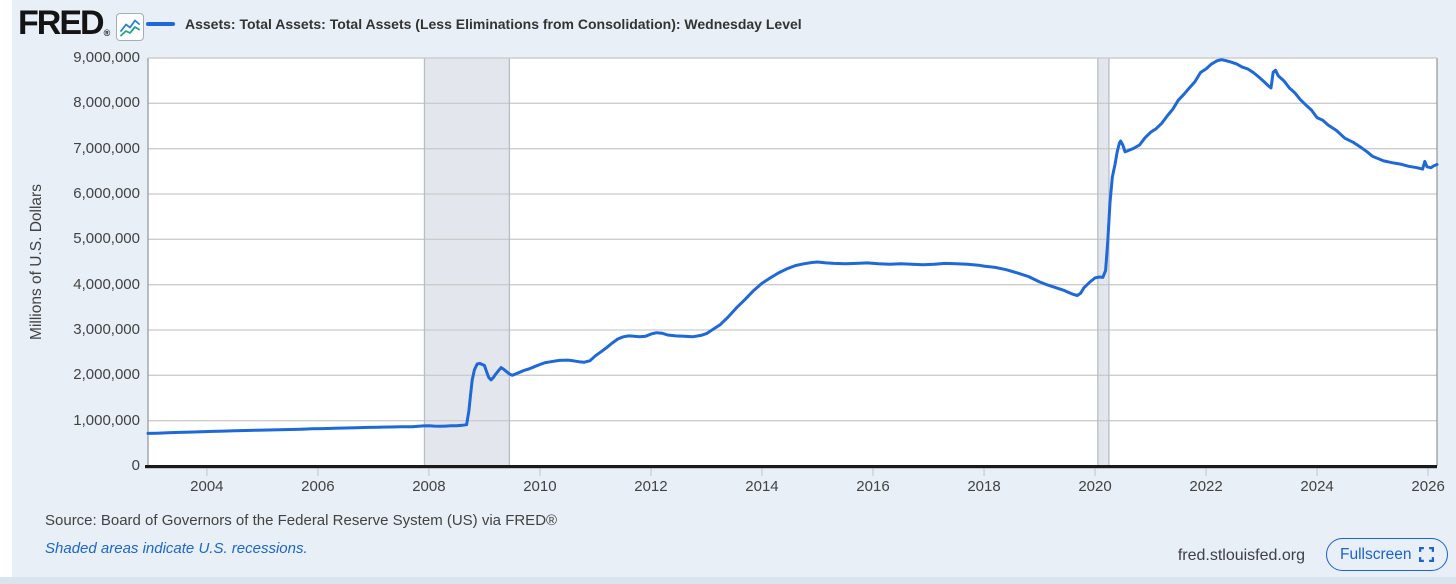 This screenshot has height=584, width=1456. Describe the element at coordinates (106, 284) in the screenshot. I see `y-axis-label: 4,000,000` at that location.